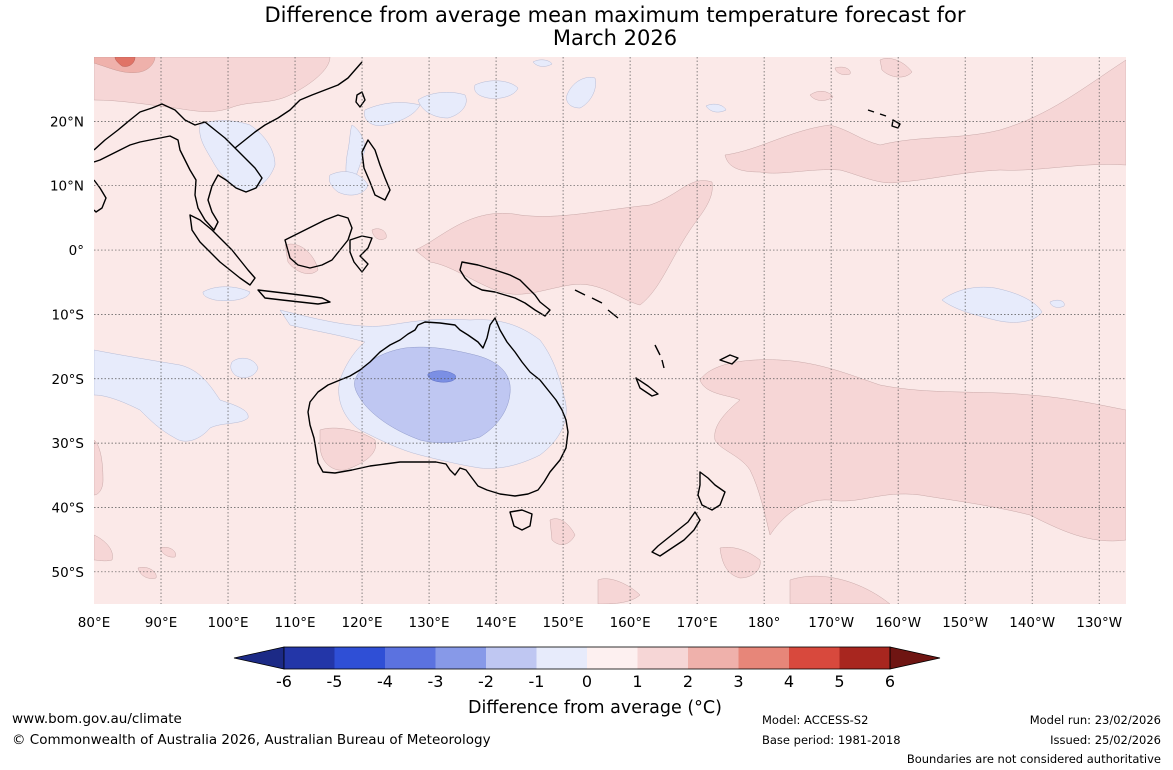  Describe the element at coordinates (1099, 623) in the screenshot. I see `longitude-label: 130°W` at that location.